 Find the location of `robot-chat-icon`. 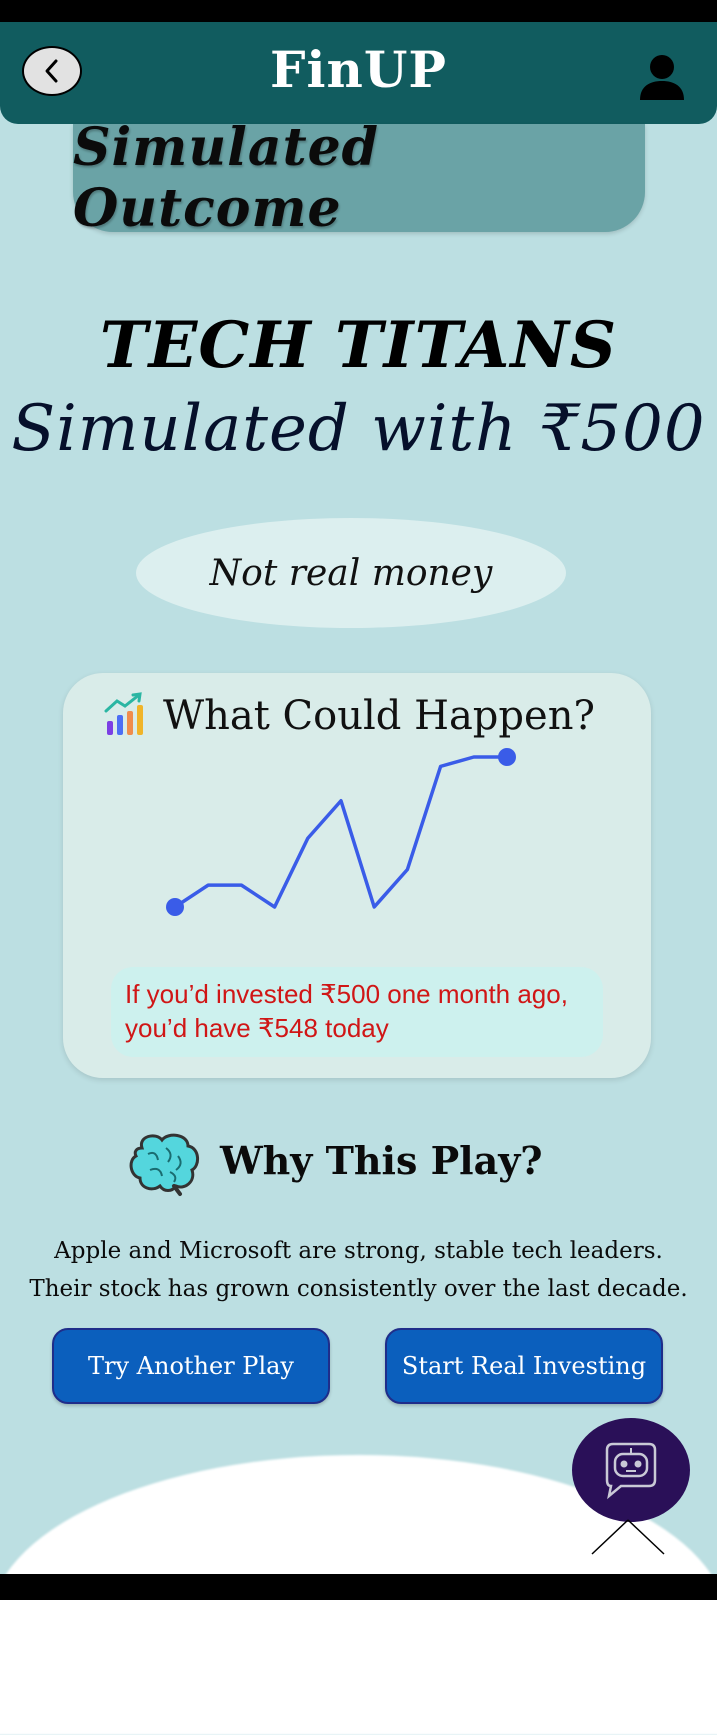

robot-chat-icon is located at coordinates (631, 1471).